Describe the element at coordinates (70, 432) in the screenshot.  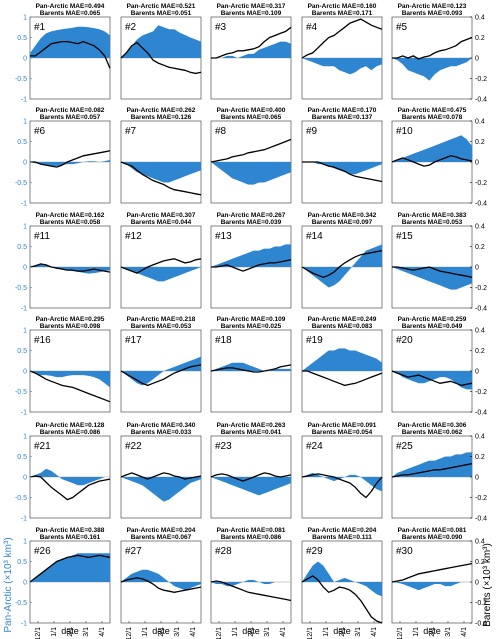
I see `panel-title-barents: Barents MAE=0.086` at that location.